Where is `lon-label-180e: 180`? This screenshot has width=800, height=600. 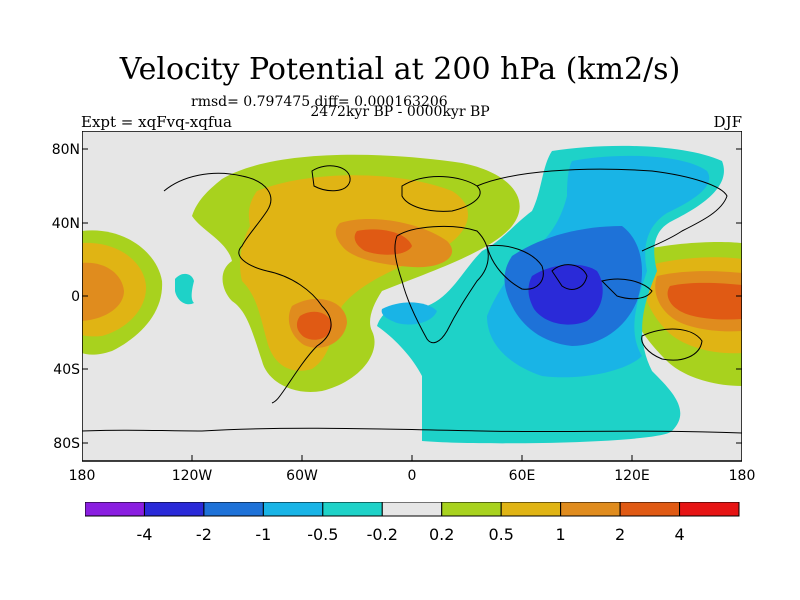
lon-label-180e: 180 is located at coordinates (742, 476).